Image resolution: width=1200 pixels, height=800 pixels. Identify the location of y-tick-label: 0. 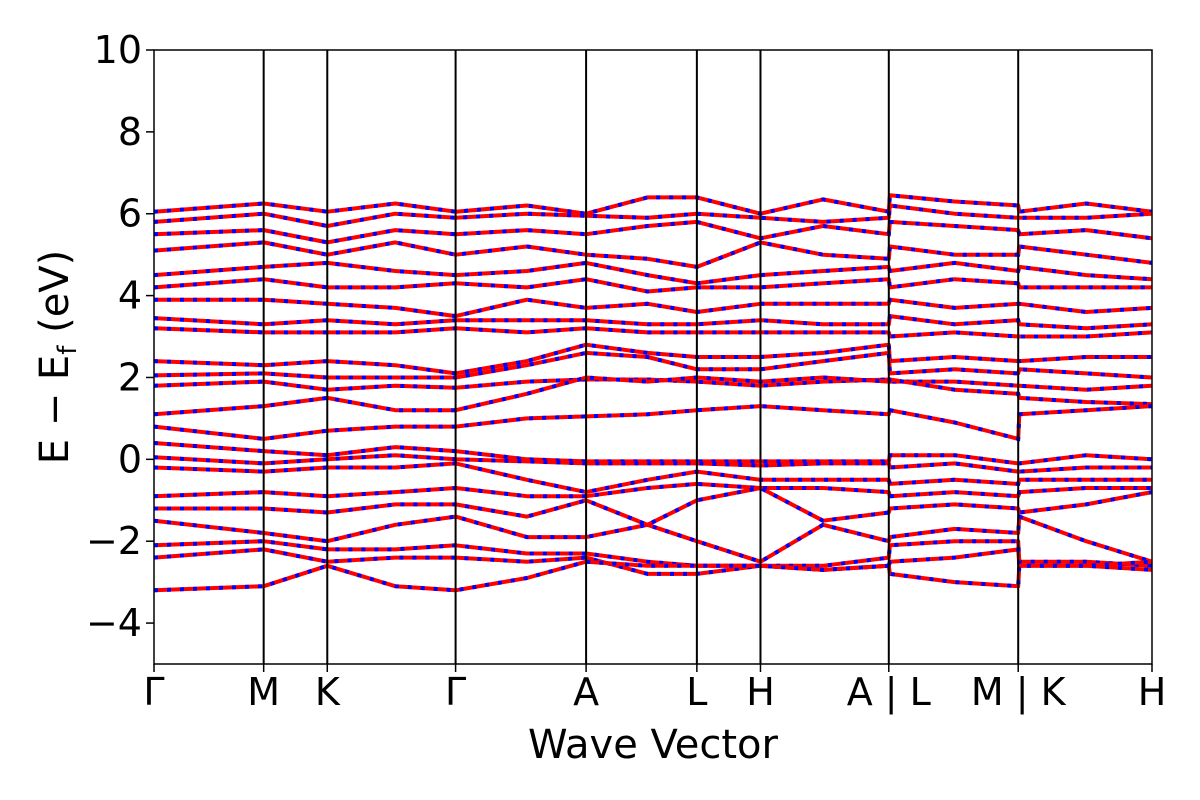
(130, 459).